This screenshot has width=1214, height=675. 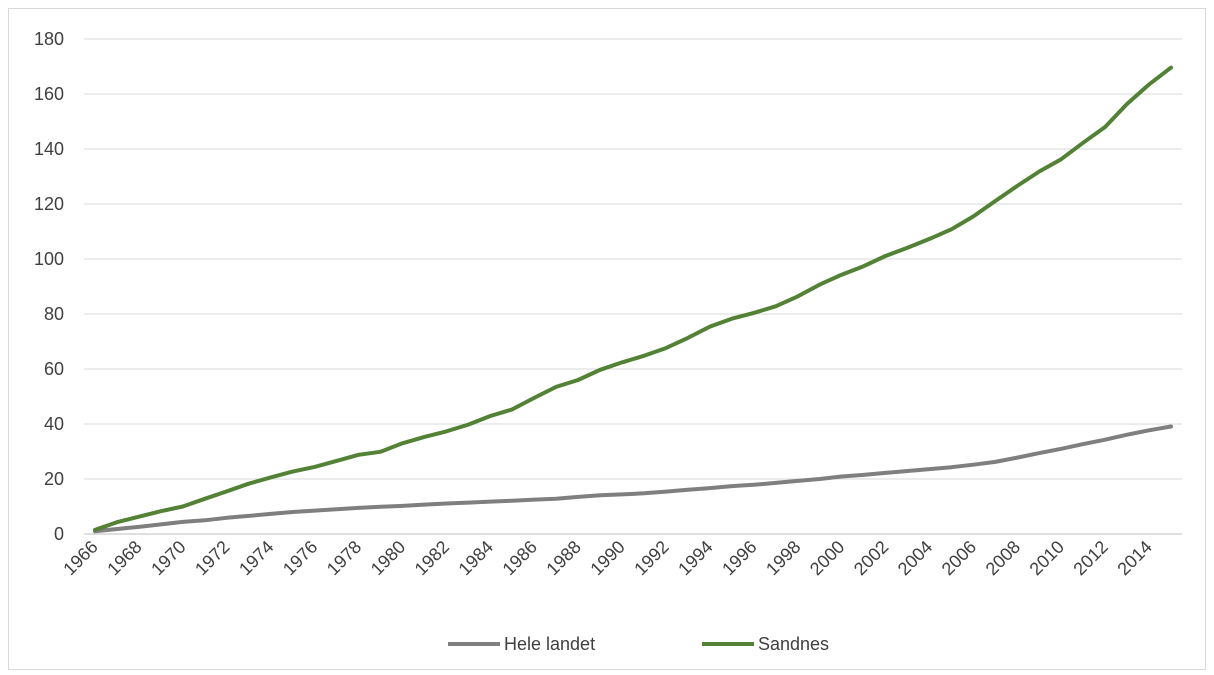 What do you see at coordinates (959, 558) in the screenshot?
I see `x-tick-label: 2006` at bounding box center [959, 558].